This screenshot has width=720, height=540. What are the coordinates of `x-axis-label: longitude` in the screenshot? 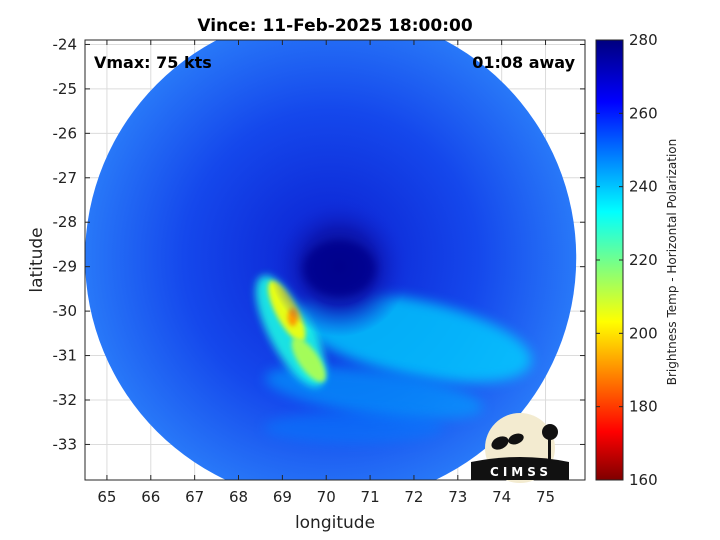 It's located at (335, 523).